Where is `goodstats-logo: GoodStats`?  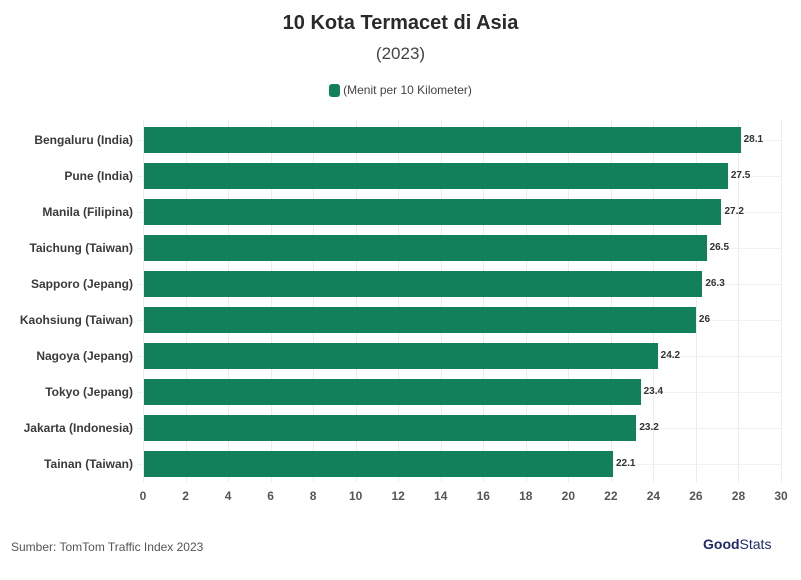 goodstats-logo: GoodStats is located at coordinates (737, 544).